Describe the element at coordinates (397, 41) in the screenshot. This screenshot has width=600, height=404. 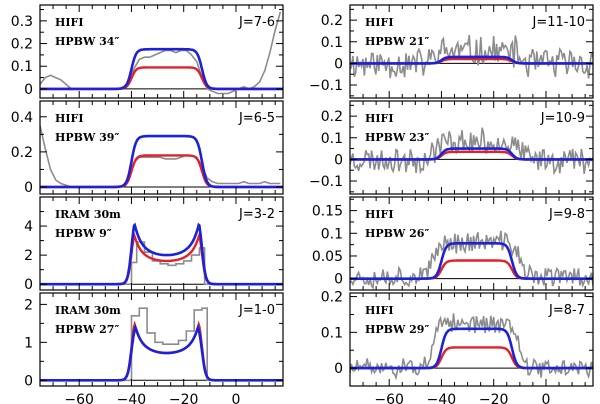
I see `beam-label: HPBW 21″` at that location.